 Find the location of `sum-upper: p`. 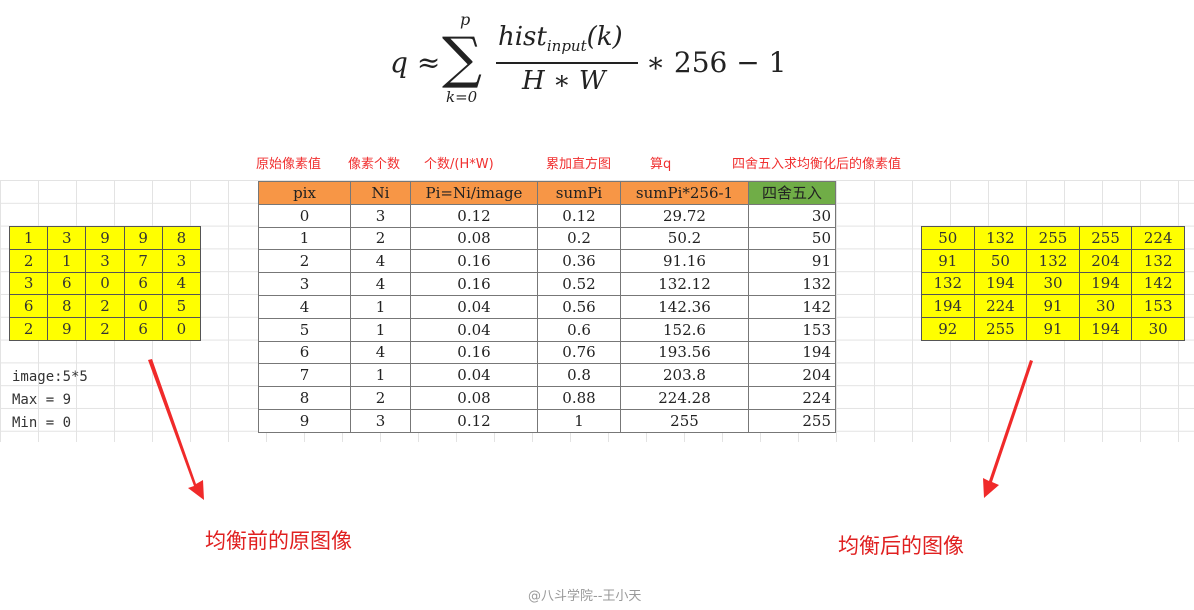

sum-upper: p is located at coordinates (465, 19).